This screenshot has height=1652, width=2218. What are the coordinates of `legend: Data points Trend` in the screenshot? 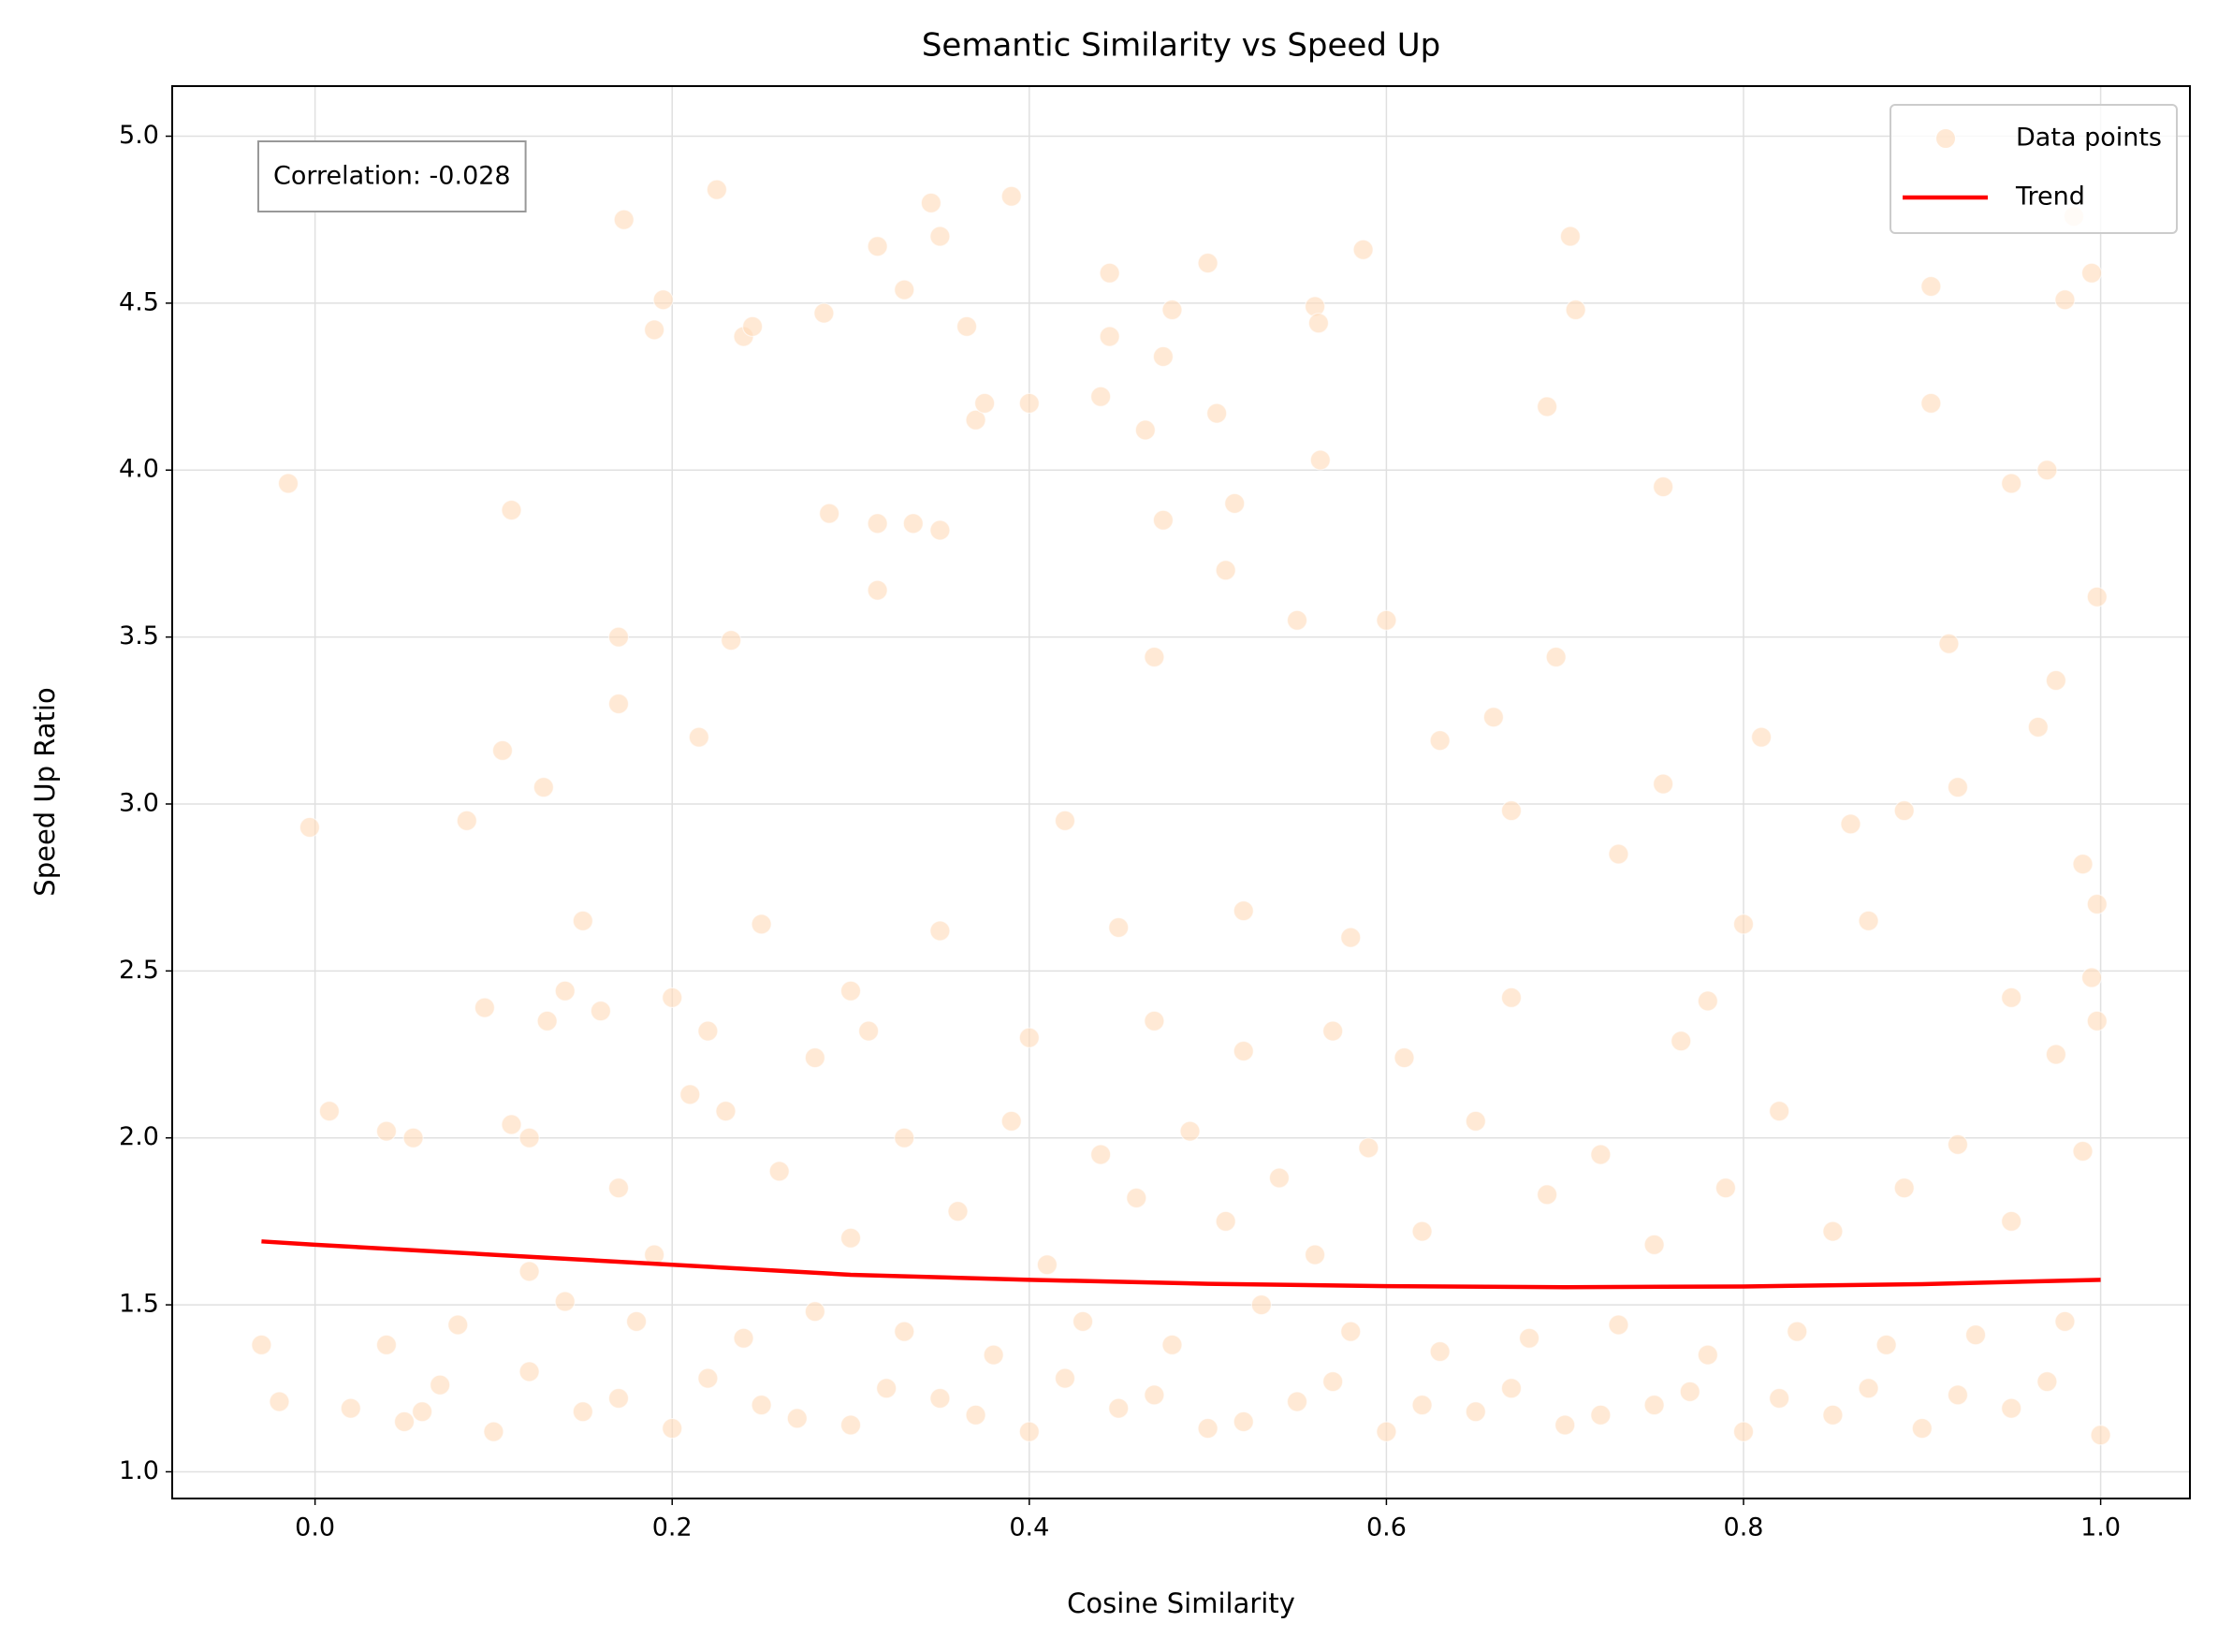 It's located at (2034, 169).